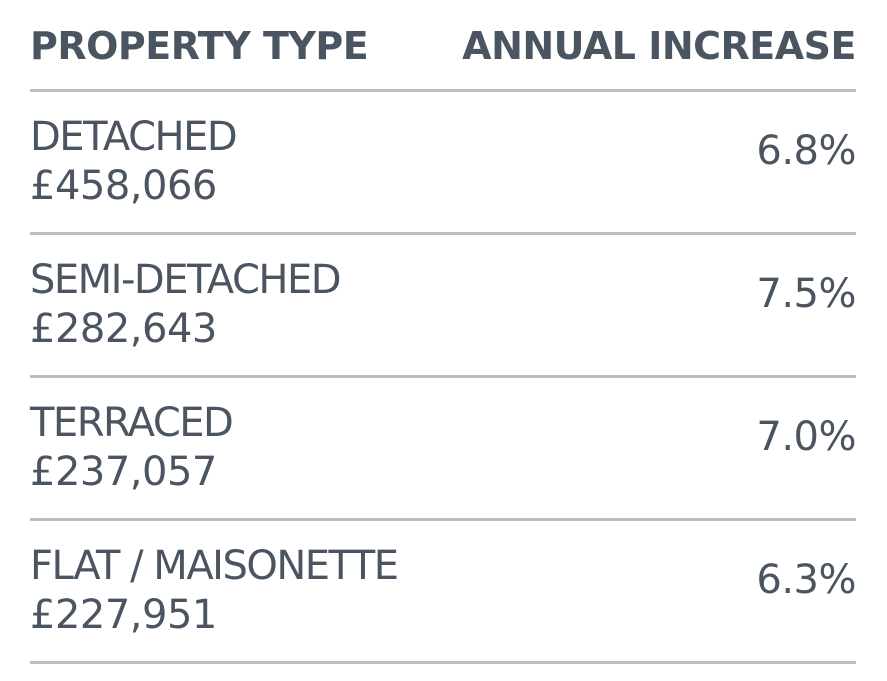 The image size is (887, 681). What do you see at coordinates (806, 580) in the screenshot?
I see `annual-increase-value: 6.3%` at bounding box center [806, 580].